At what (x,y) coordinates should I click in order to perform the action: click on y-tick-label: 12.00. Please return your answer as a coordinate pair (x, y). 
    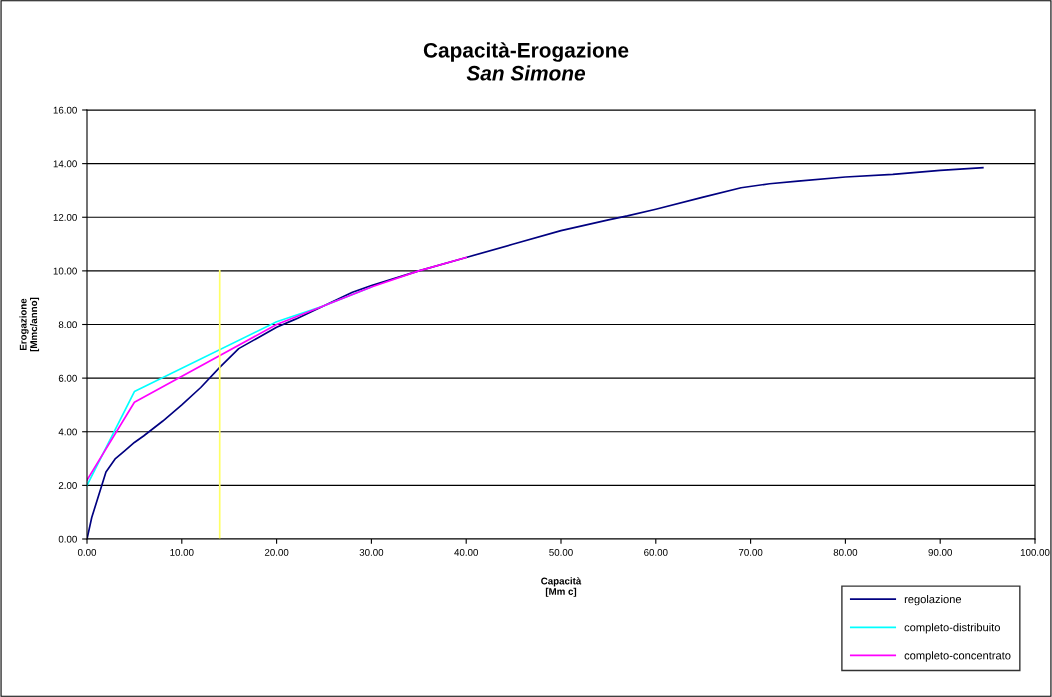
    Looking at the image, I should click on (65, 217).